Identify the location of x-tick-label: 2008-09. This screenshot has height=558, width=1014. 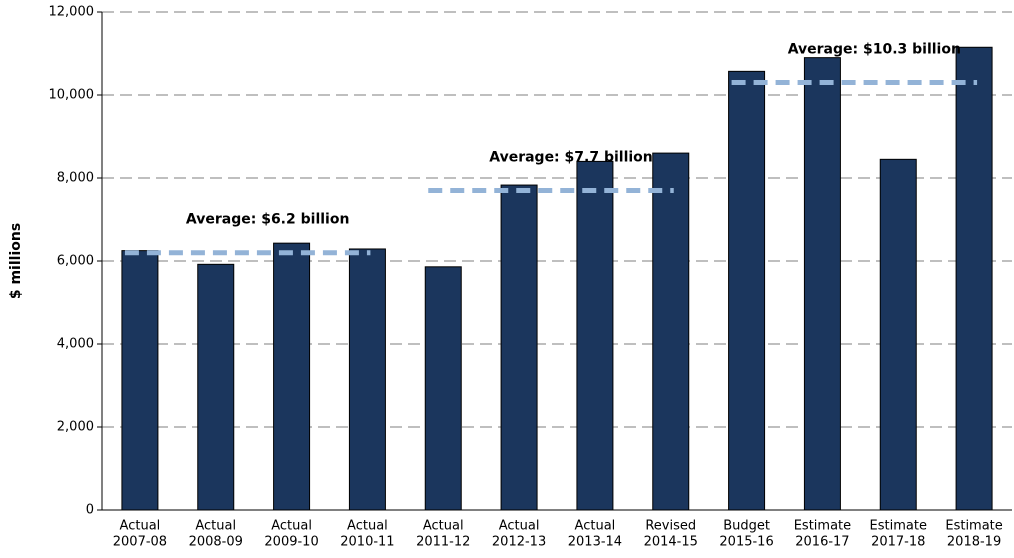
(216, 542).